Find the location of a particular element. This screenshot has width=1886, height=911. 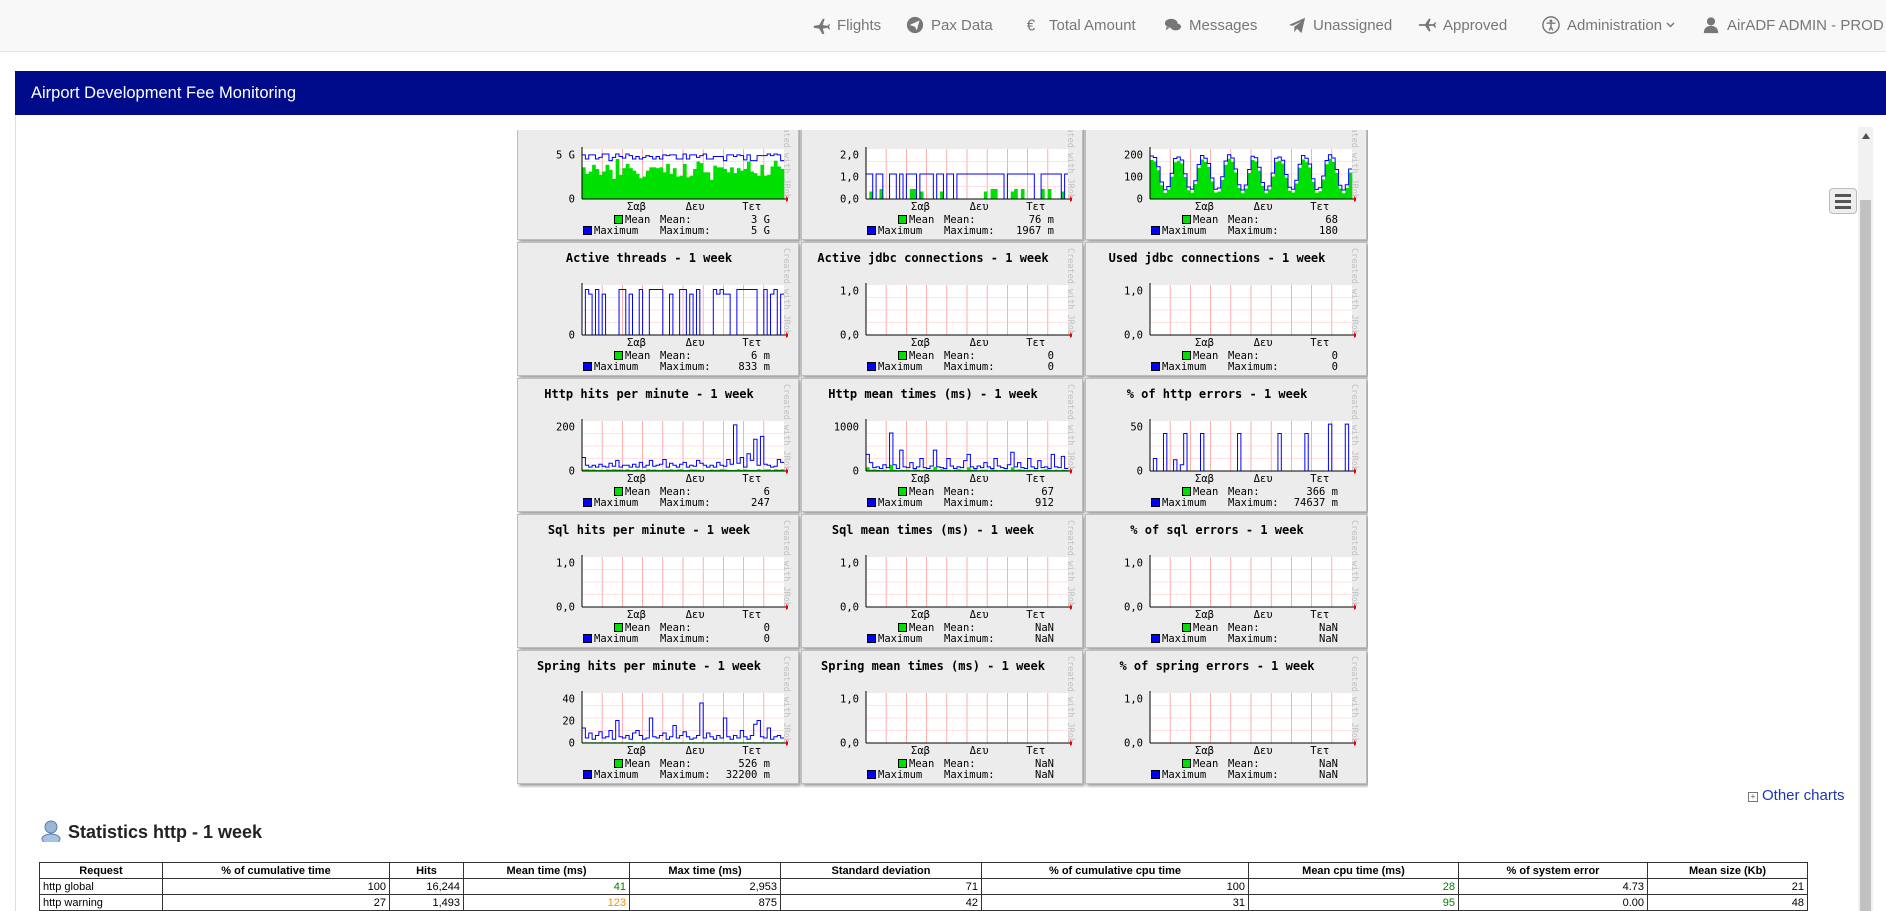

jrobin-watermark: Created with JRobin is located at coordinates (786, 699).